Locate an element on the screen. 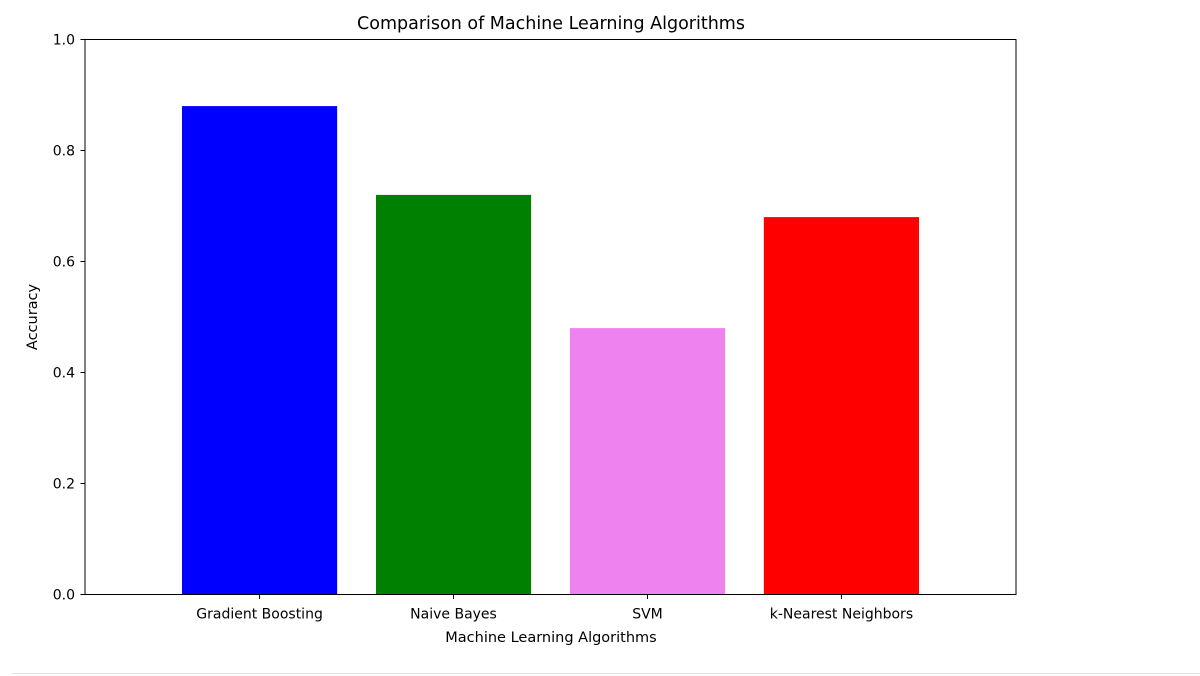 This screenshot has height=676, width=1200. x-tick-label-svm: SVM is located at coordinates (647, 615).